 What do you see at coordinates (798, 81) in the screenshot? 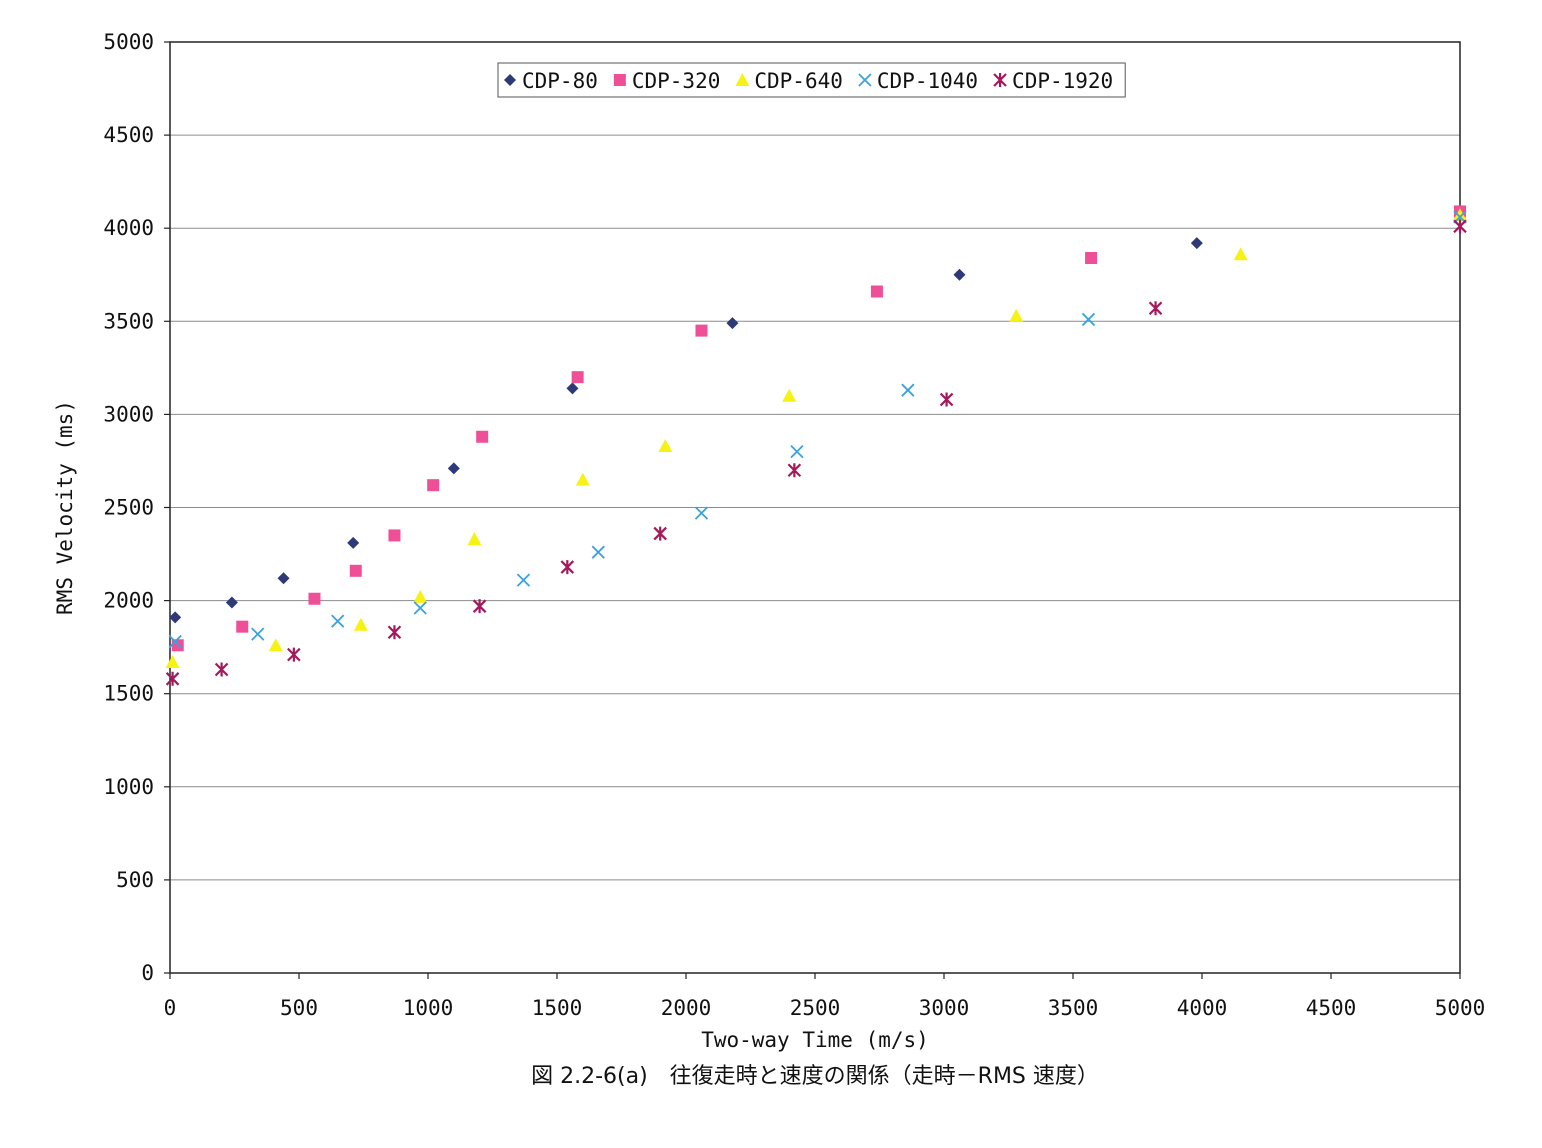
I see `legend-label: CDP-640` at bounding box center [798, 81].